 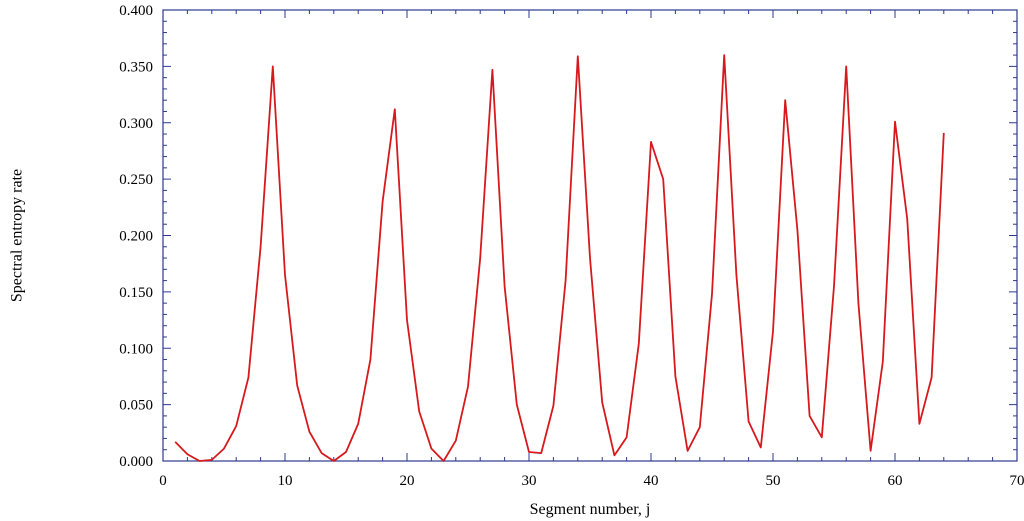 What do you see at coordinates (1017, 481) in the screenshot?
I see `x-tick-label: 70` at bounding box center [1017, 481].